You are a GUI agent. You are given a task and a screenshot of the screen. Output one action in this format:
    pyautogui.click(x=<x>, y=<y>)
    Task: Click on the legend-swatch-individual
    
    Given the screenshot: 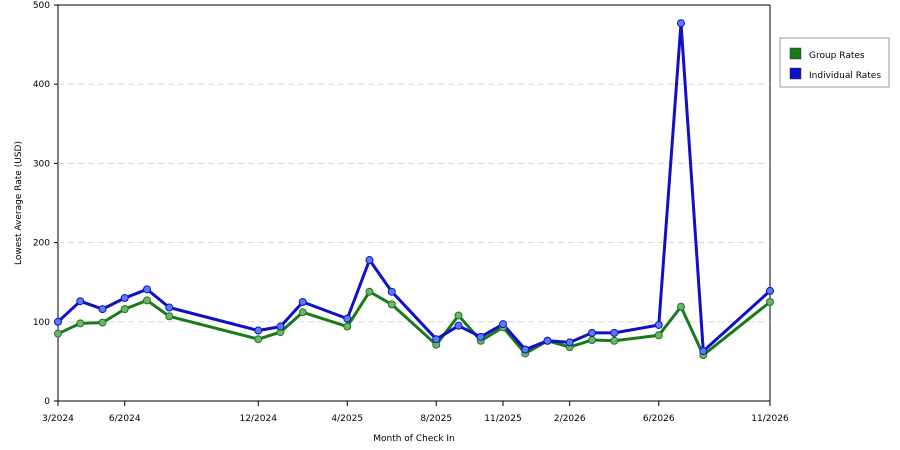 What is the action you would take?
    pyautogui.click(x=795, y=73)
    